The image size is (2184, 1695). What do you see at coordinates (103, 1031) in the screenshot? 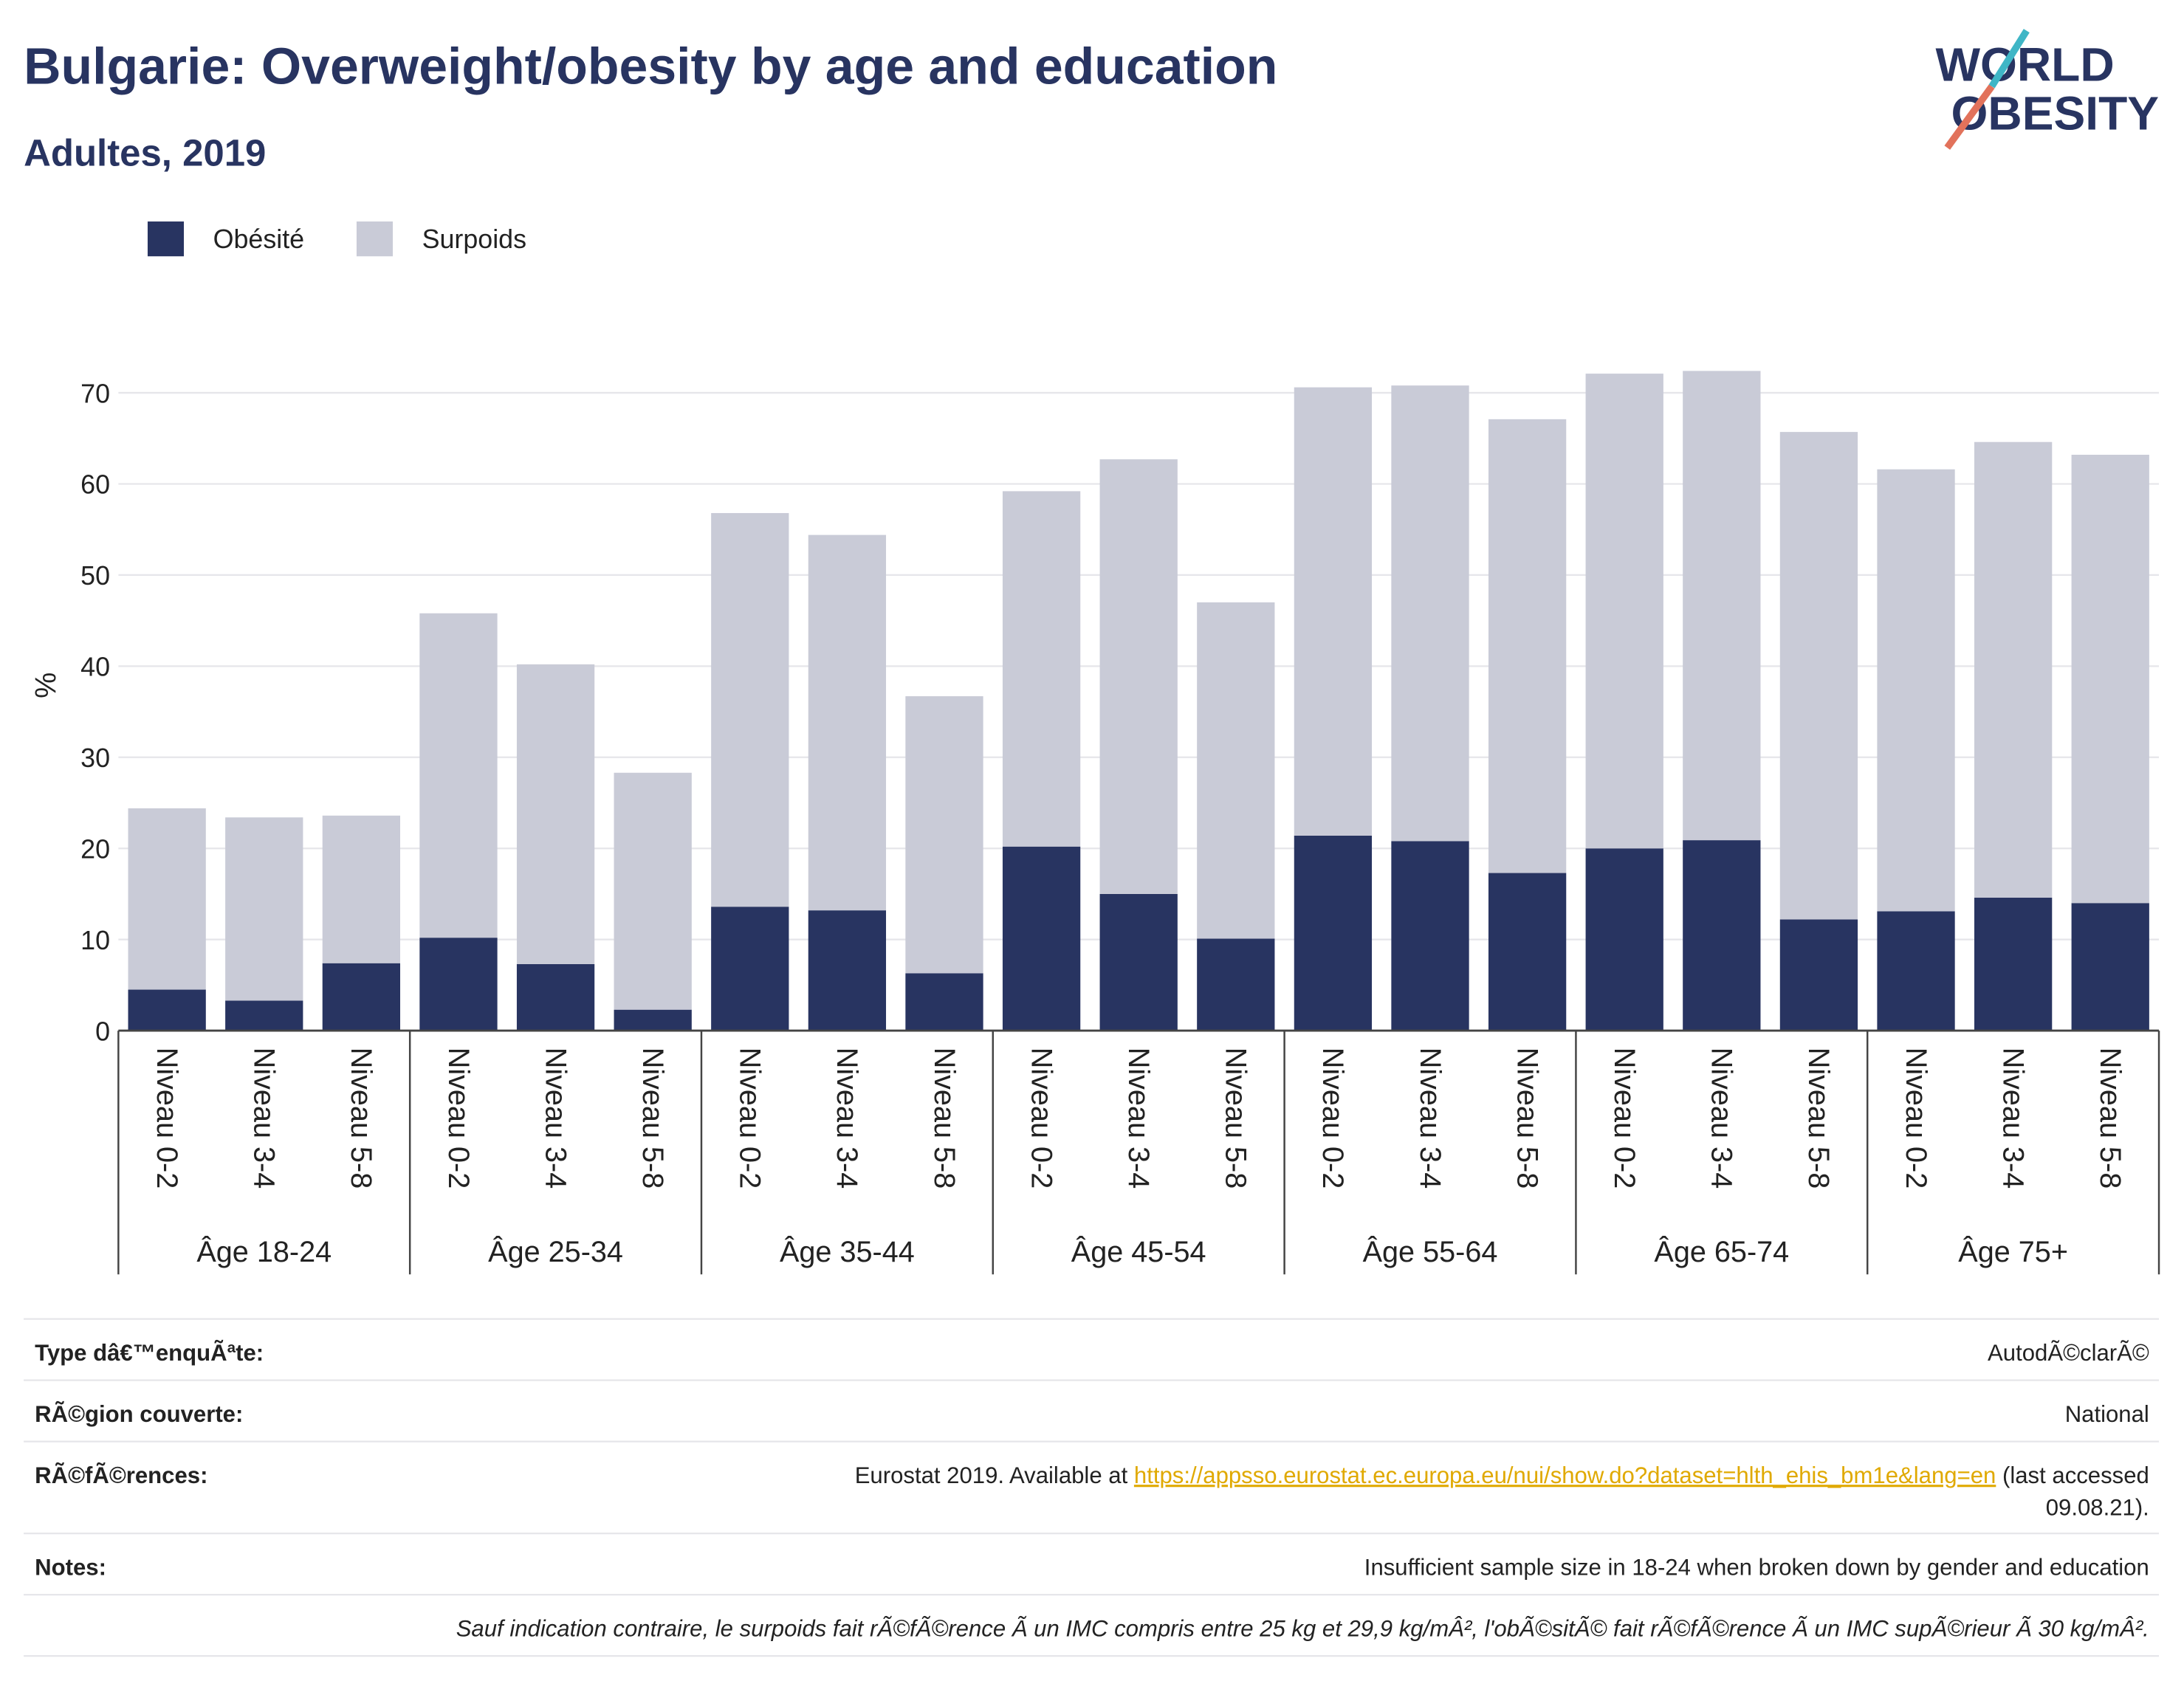
I see `y-tick-label: 0` at bounding box center [103, 1031].